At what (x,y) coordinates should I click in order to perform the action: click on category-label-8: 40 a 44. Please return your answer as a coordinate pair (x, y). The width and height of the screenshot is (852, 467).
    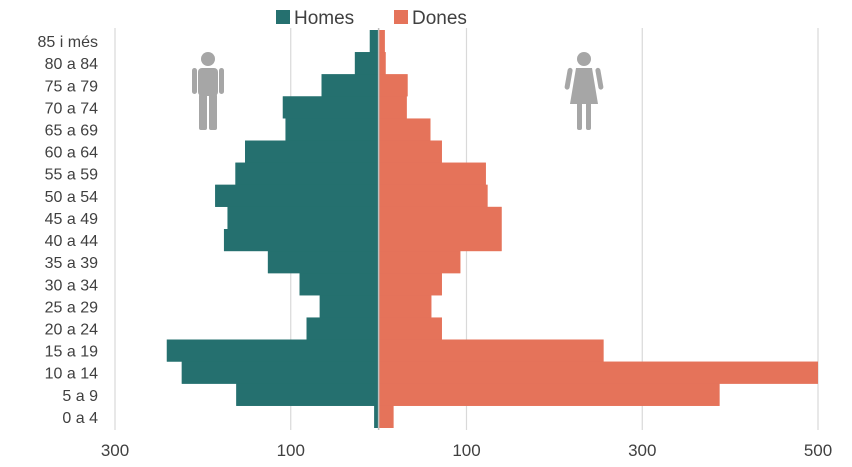
    Looking at the image, I should click on (71, 241).